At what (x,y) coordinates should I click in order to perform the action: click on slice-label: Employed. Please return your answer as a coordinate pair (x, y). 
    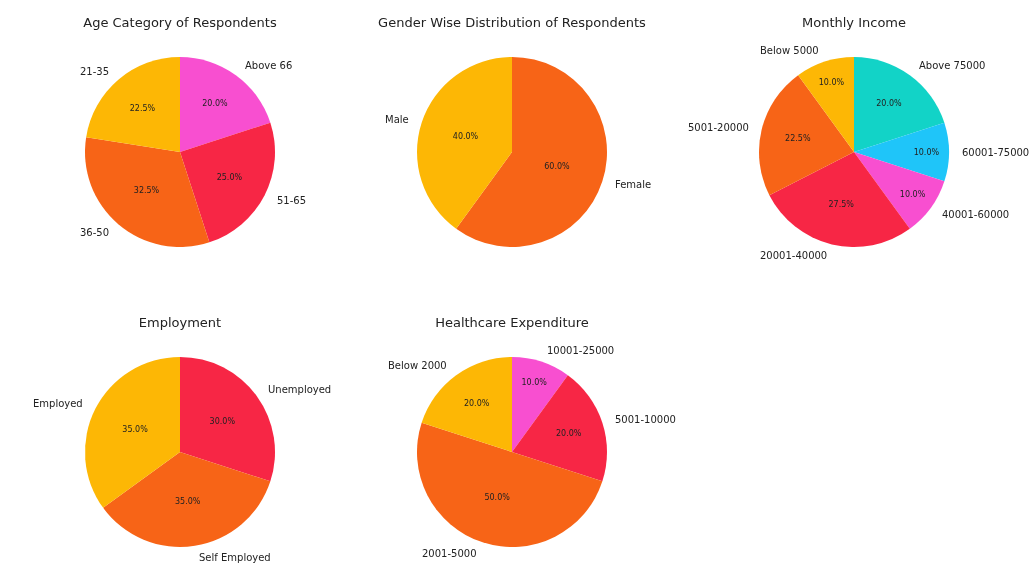
    Looking at the image, I should click on (58, 403).